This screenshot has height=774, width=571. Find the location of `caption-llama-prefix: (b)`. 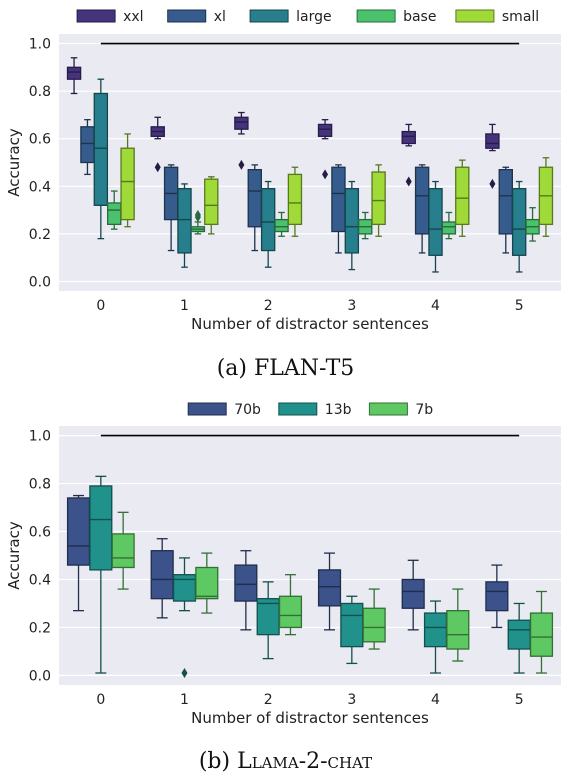

caption-llama-prefix: (b) is located at coordinates (218, 761).